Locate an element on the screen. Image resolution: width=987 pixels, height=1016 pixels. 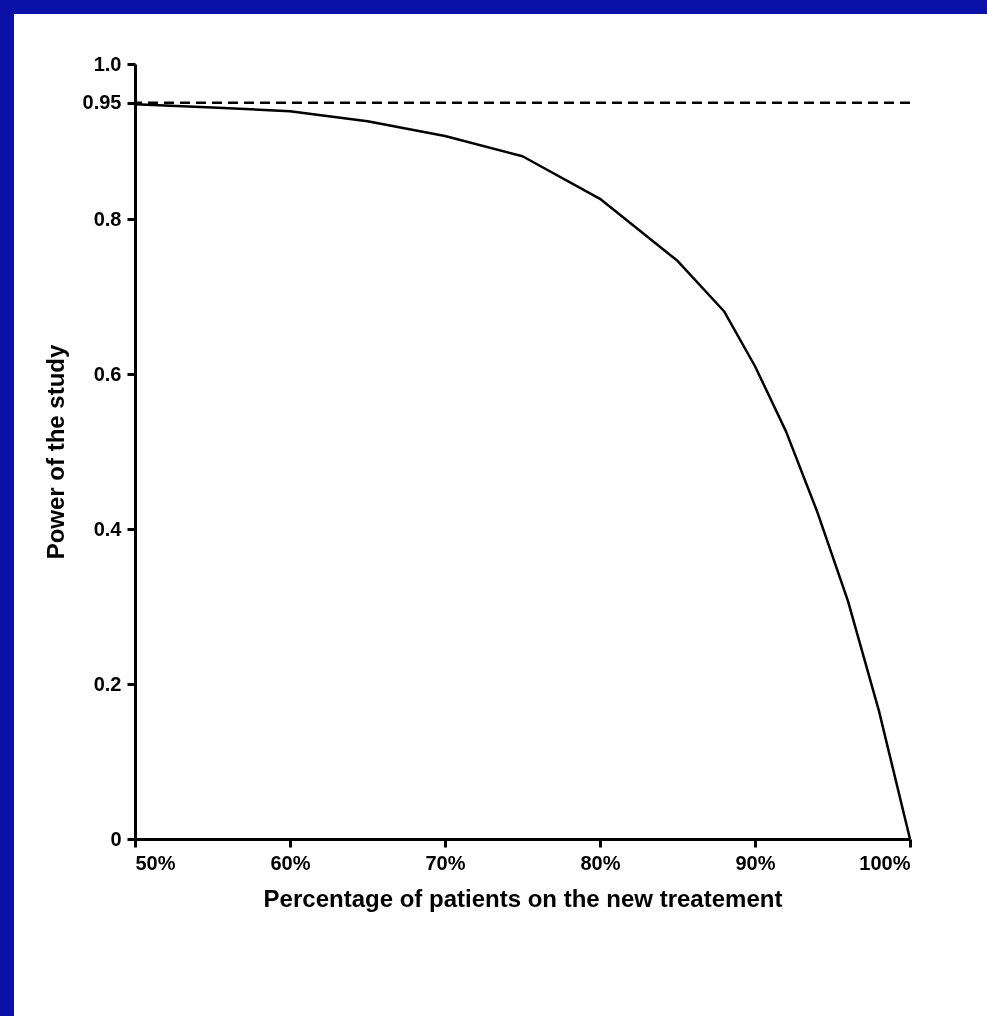
x-tick-label: 100% is located at coordinates (885, 862).